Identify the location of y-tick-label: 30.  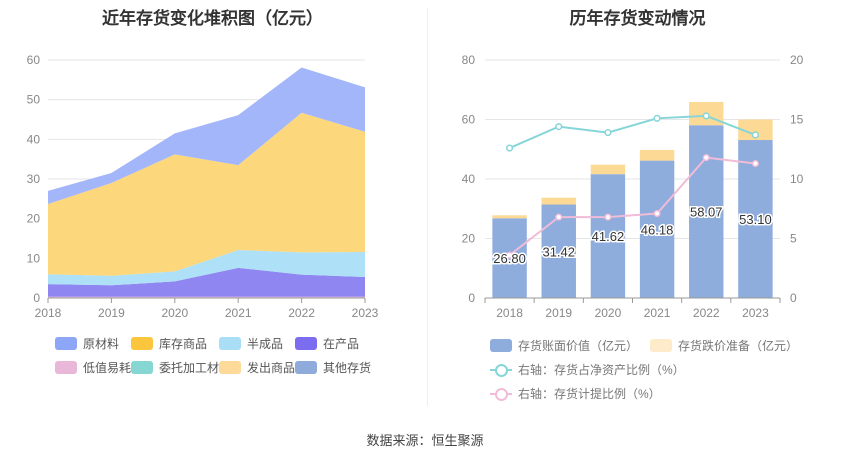
(34, 179).